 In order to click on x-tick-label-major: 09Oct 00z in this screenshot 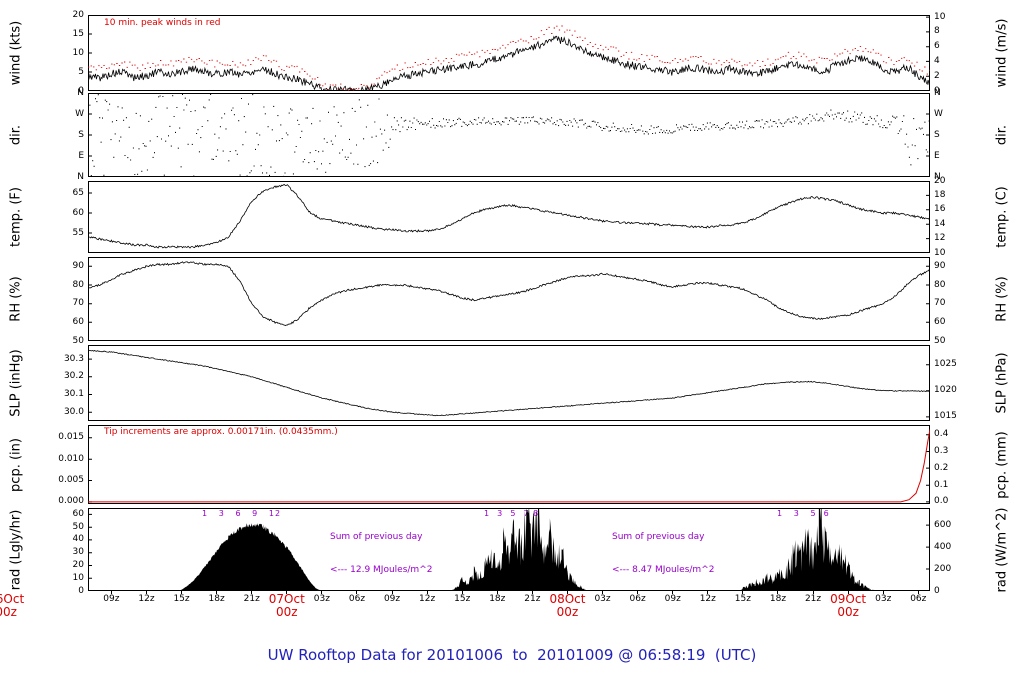, I will do `click(848, 606)`.